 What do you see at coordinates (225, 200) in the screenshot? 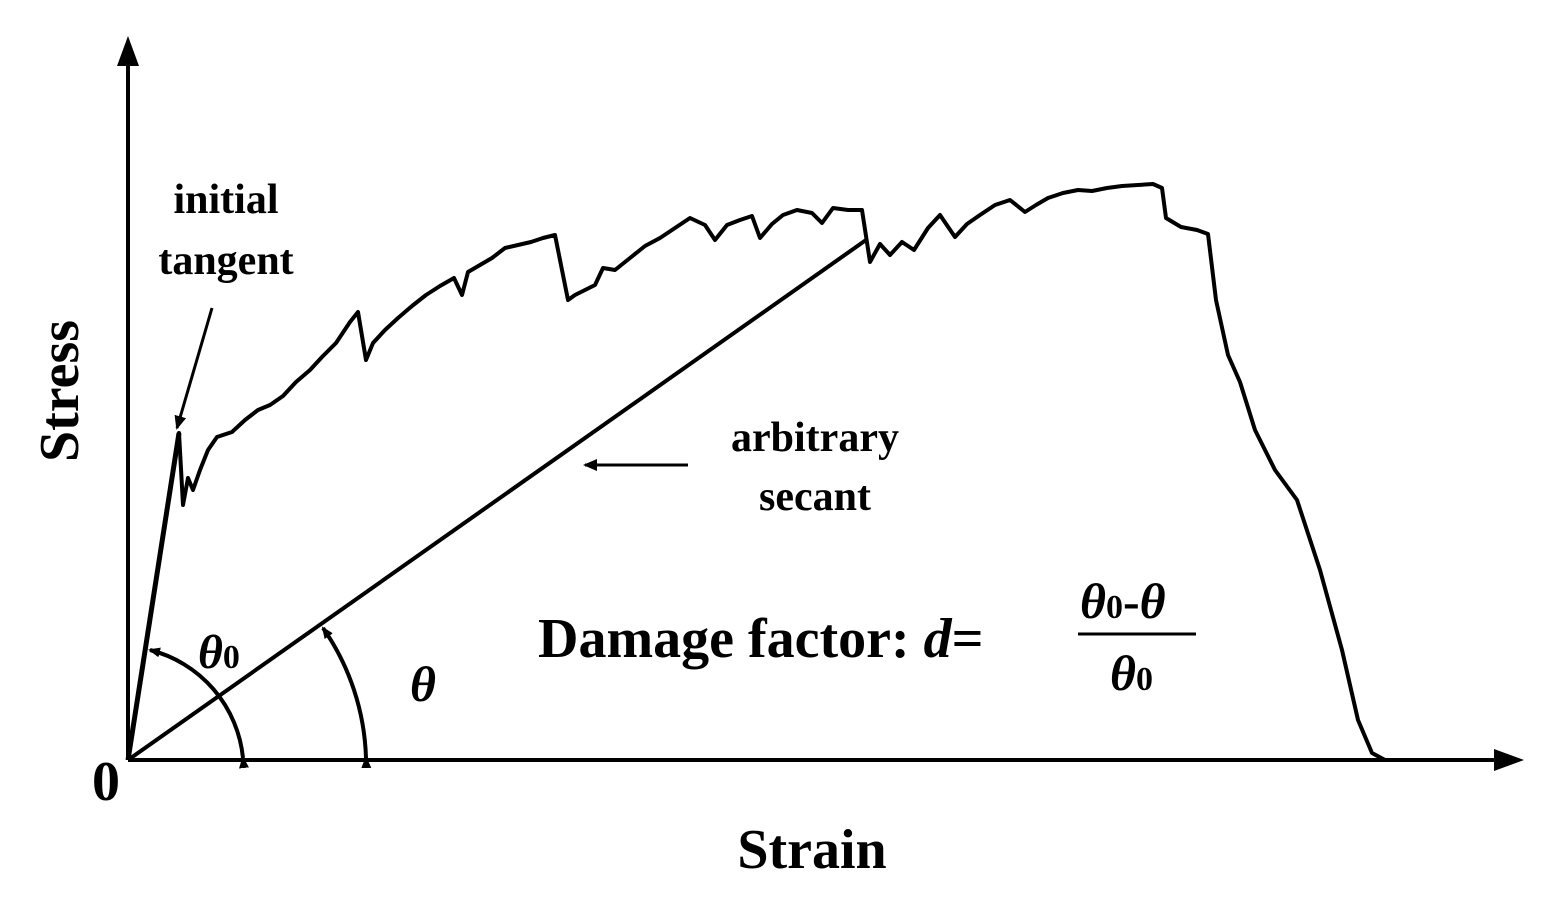
I see `initial-tangent-label-line1: initial` at bounding box center [225, 200].